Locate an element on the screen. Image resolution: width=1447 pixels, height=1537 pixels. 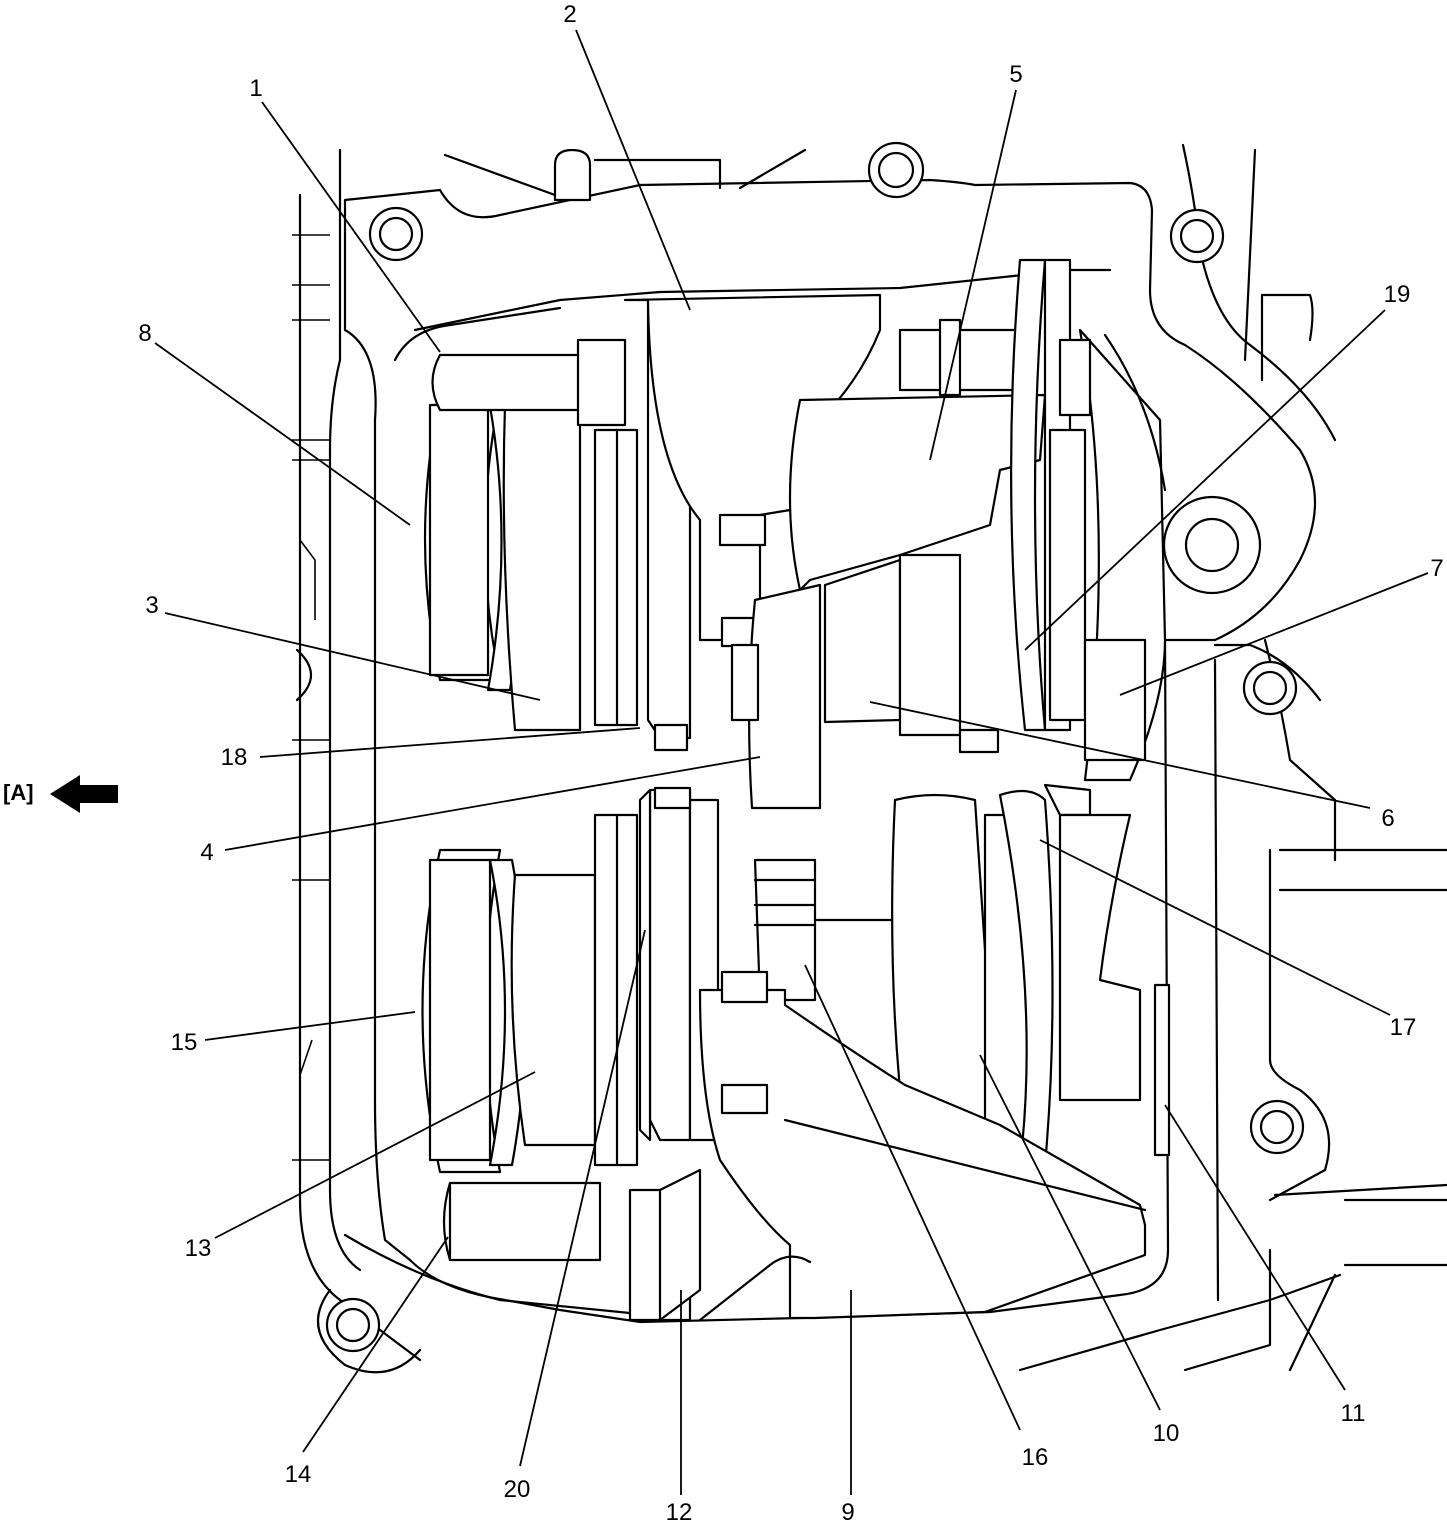
callout-1: 1 is located at coordinates (255, 88).